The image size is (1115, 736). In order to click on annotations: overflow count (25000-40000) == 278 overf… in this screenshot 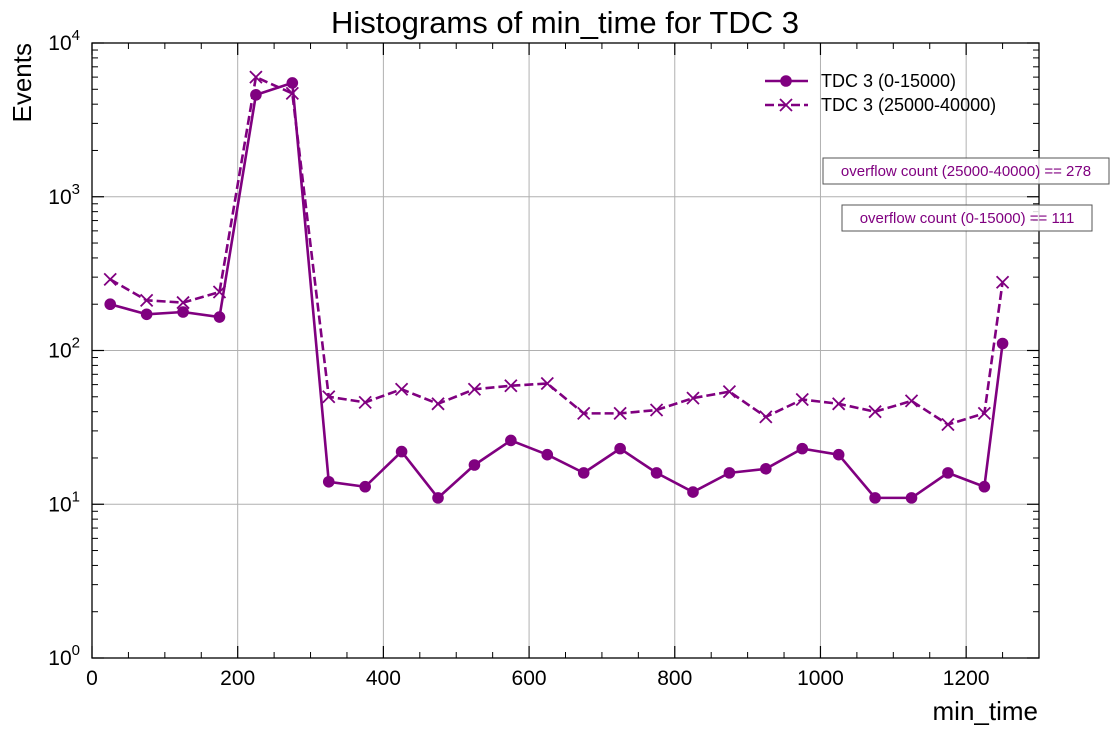, I will do `click(966, 194)`.